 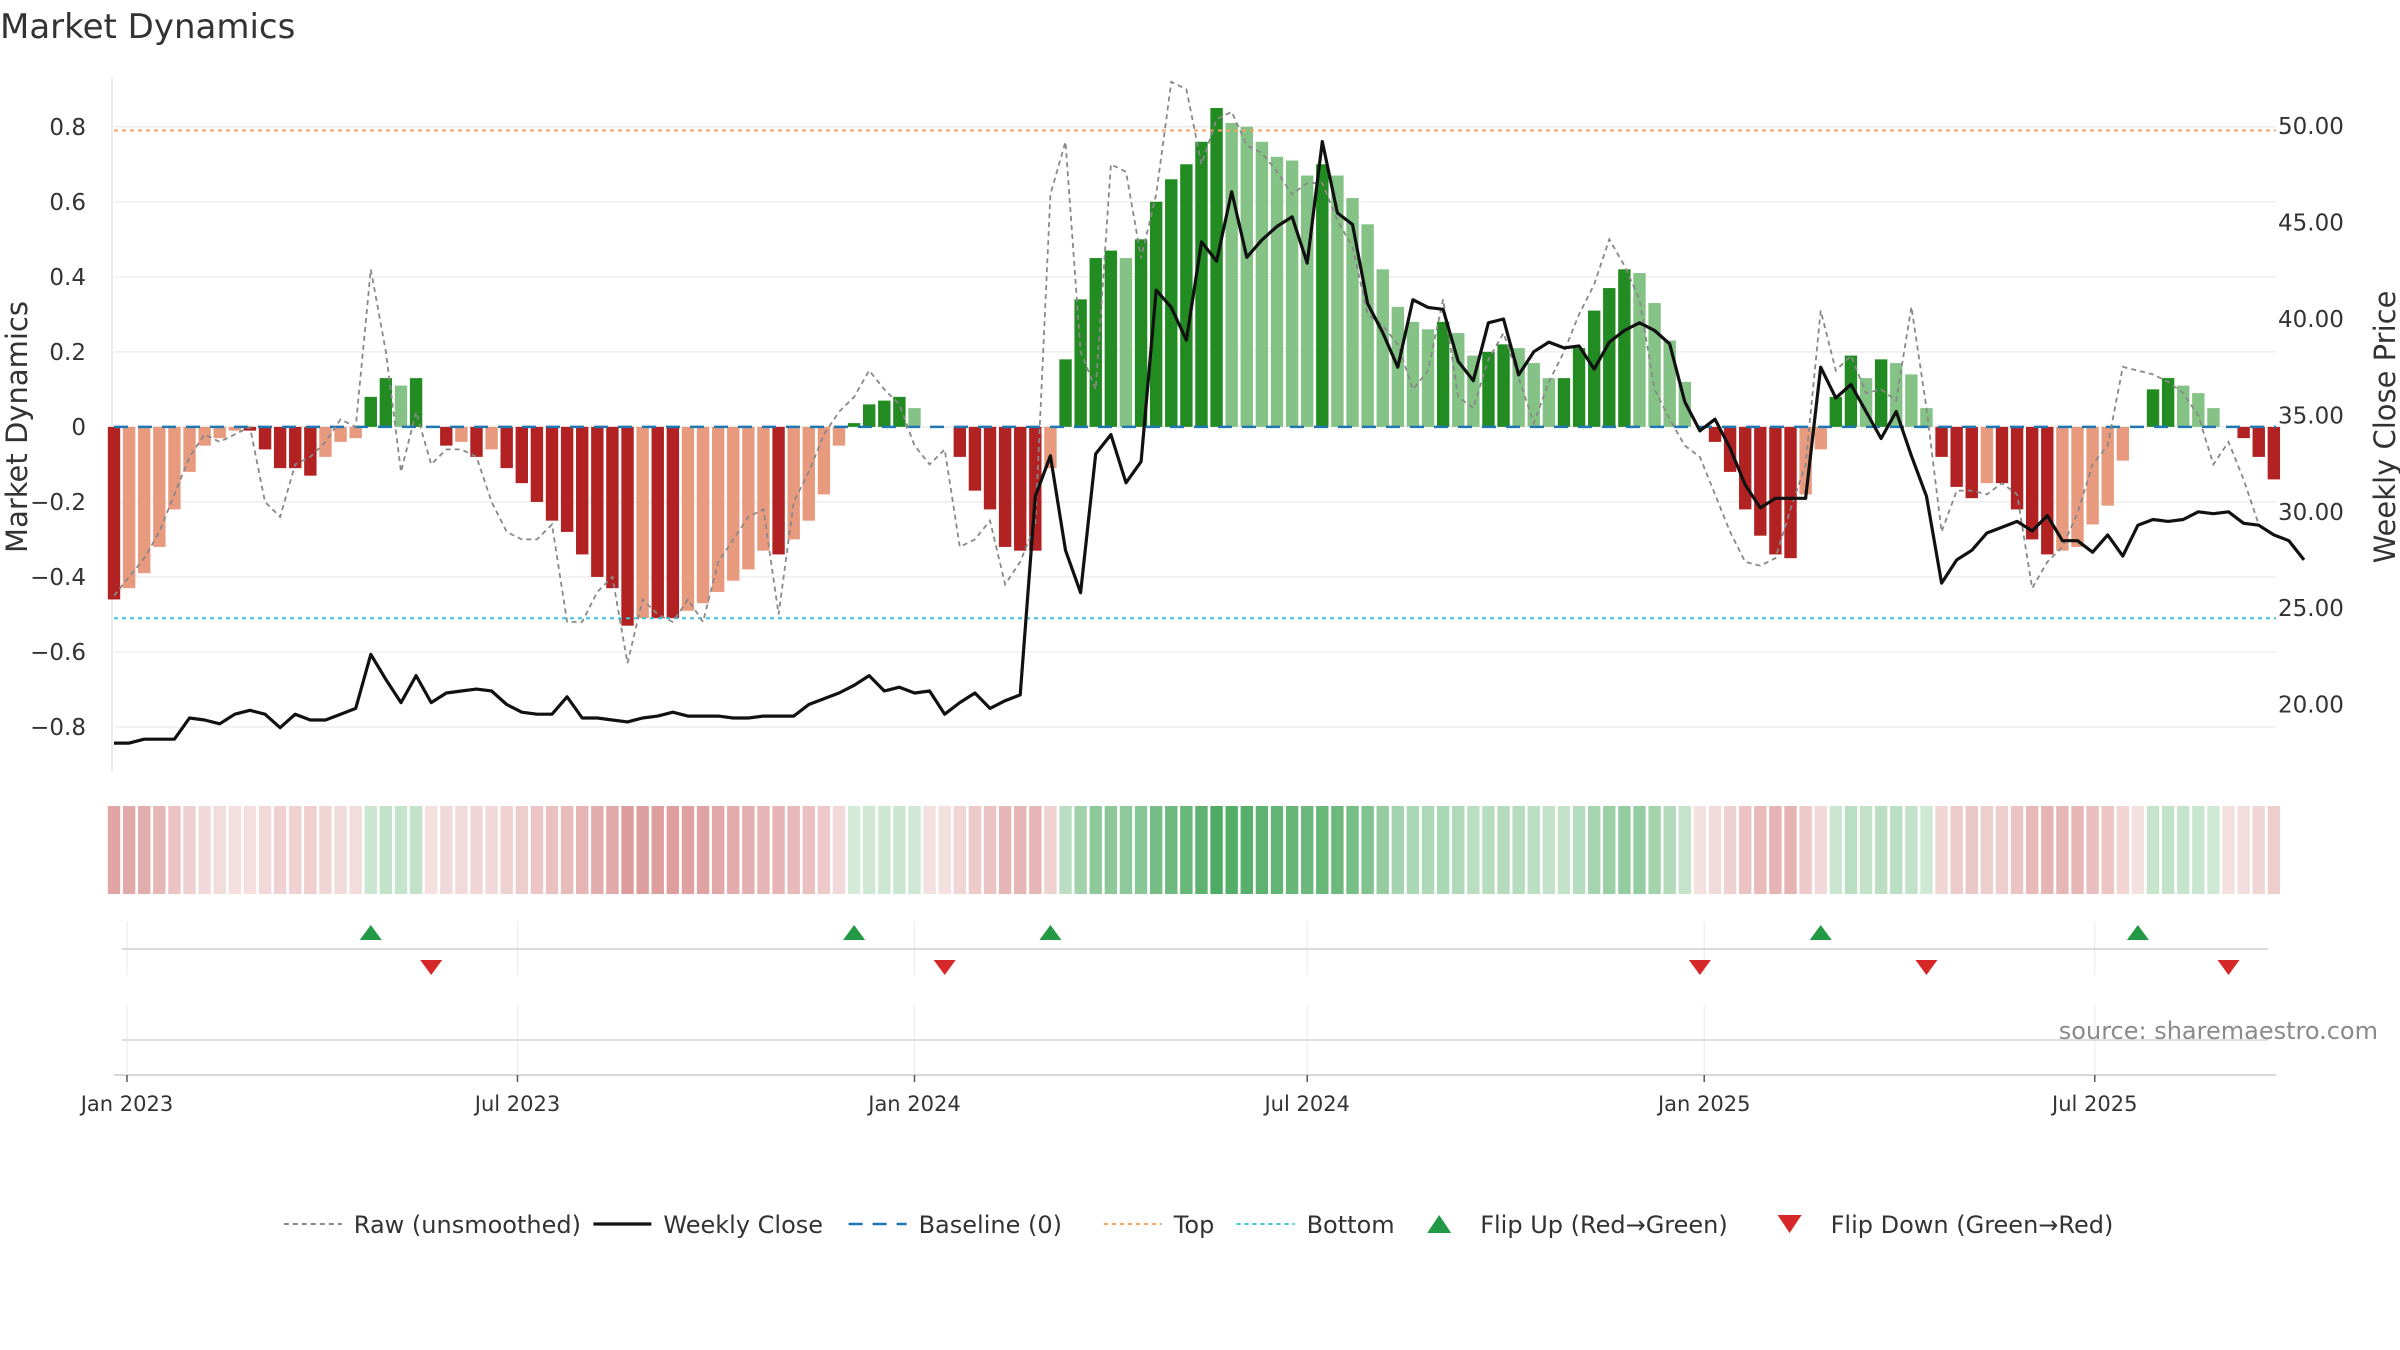 I want to click on y-tick-label-left: −0.6, so click(x=58, y=653).